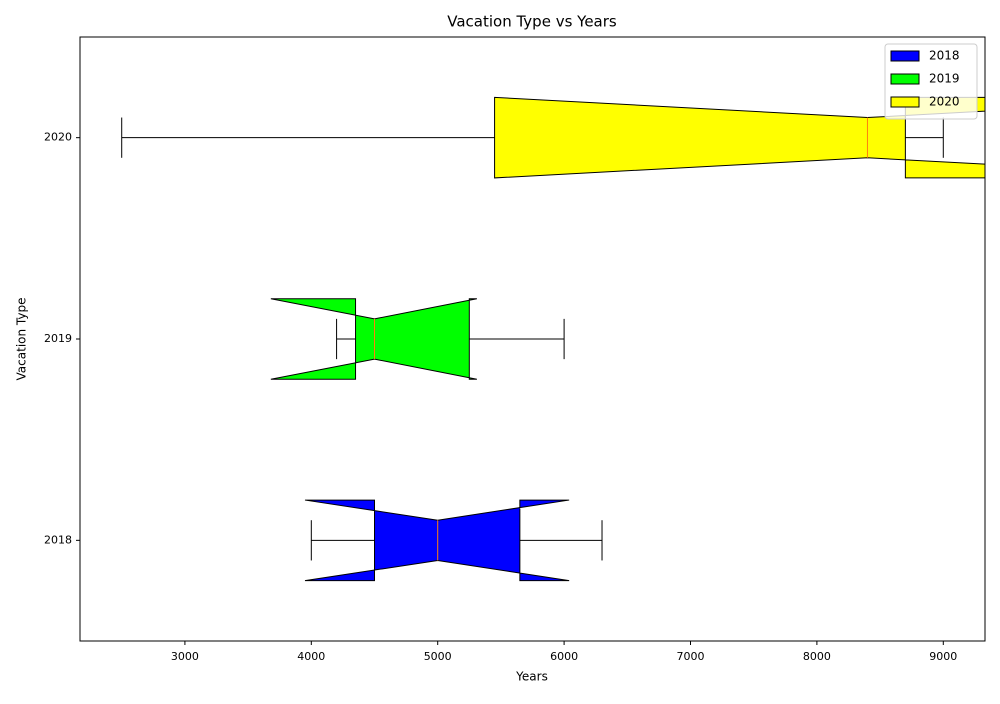 Image resolution: width=1000 pixels, height=704 pixels. Describe the element at coordinates (185, 656) in the screenshot. I see `x-tick-label: 3000` at that location.